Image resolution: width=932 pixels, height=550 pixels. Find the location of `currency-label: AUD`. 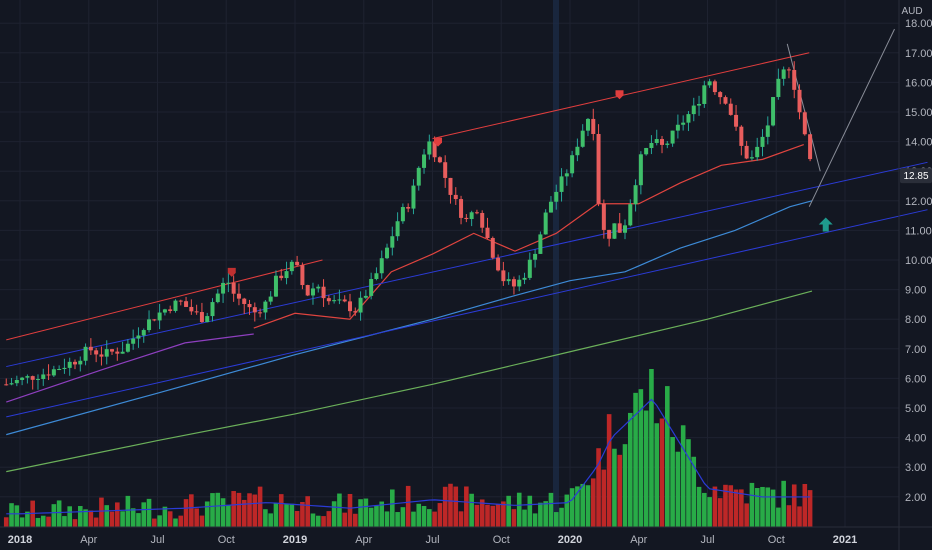

currency-label: AUD is located at coordinates (911, 11).